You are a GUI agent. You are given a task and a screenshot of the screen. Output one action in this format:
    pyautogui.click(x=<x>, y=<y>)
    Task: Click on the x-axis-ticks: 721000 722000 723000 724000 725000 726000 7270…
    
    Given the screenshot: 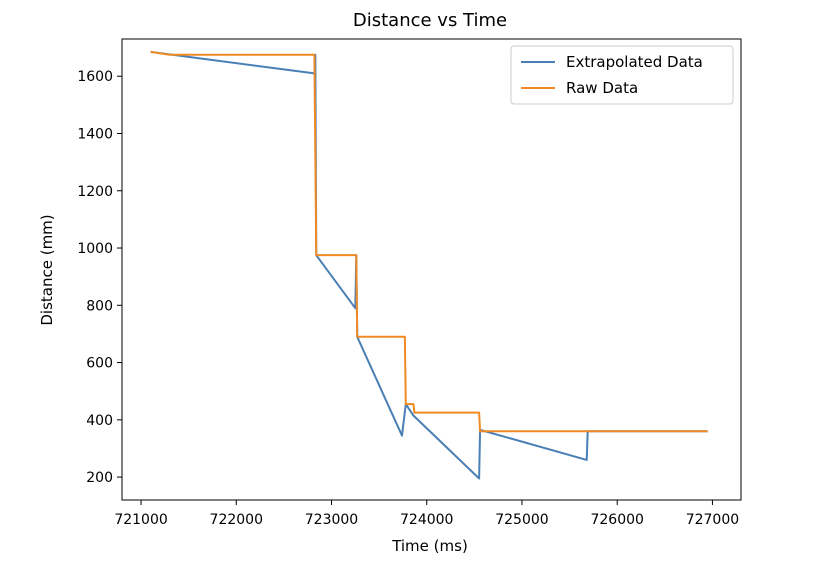 What is the action you would take?
    pyautogui.click(x=426, y=514)
    